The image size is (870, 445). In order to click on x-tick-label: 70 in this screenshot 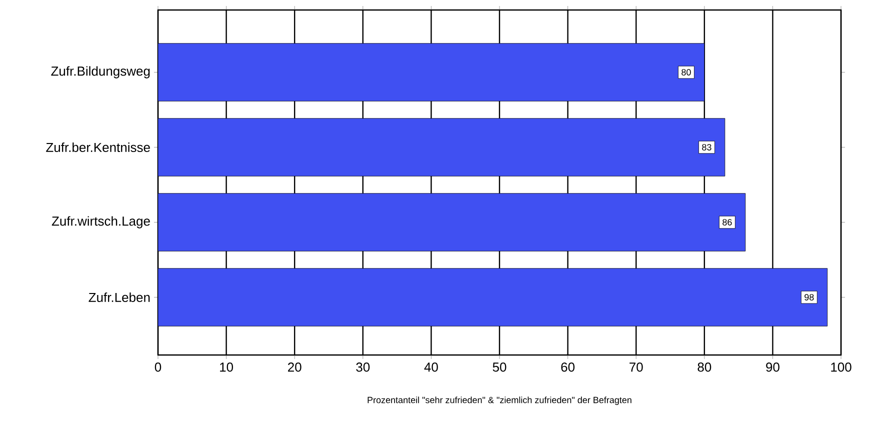, I will do `click(636, 367)`.